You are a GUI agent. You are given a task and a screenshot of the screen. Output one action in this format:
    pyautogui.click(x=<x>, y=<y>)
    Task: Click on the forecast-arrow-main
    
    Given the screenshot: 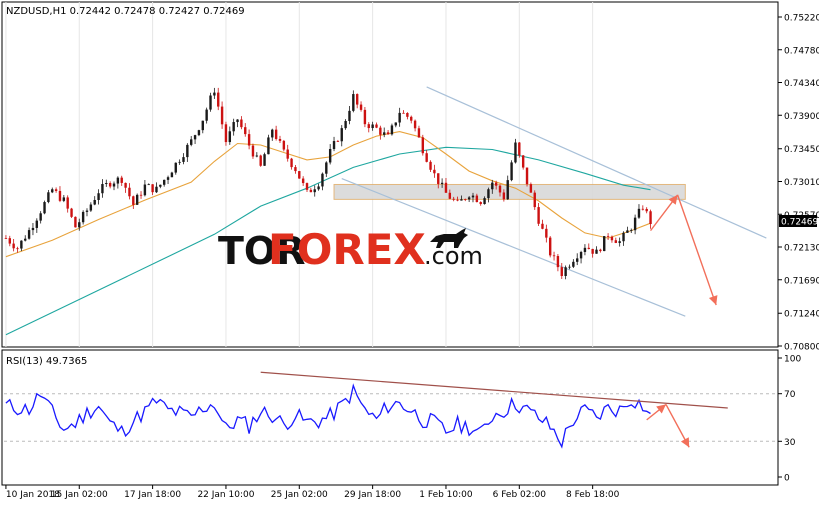 What is the action you would take?
    pyautogui.click(x=683, y=250)
    